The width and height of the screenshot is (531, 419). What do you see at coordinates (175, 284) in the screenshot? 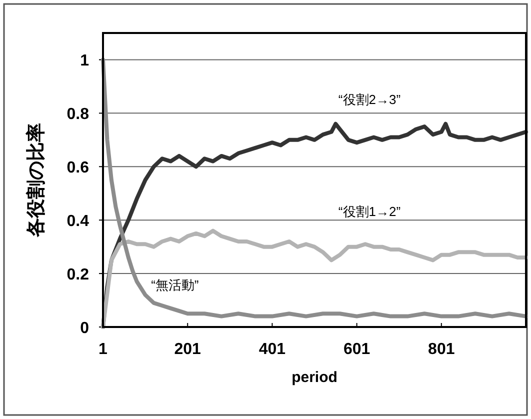
I see `series-label: “無活動”` at bounding box center [175, 284].